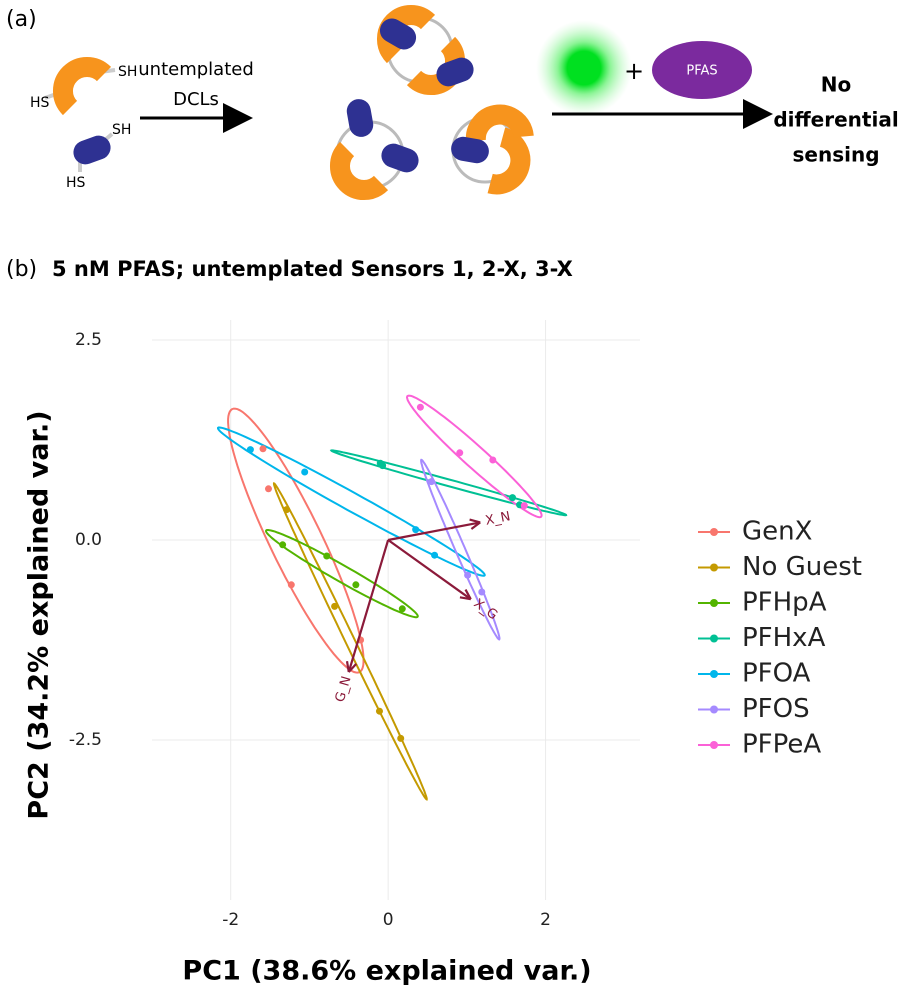 Image resolution: width=919 pixels, height=1001 pixels. I want to click on guest-label: PFAS, so click(701, 71).